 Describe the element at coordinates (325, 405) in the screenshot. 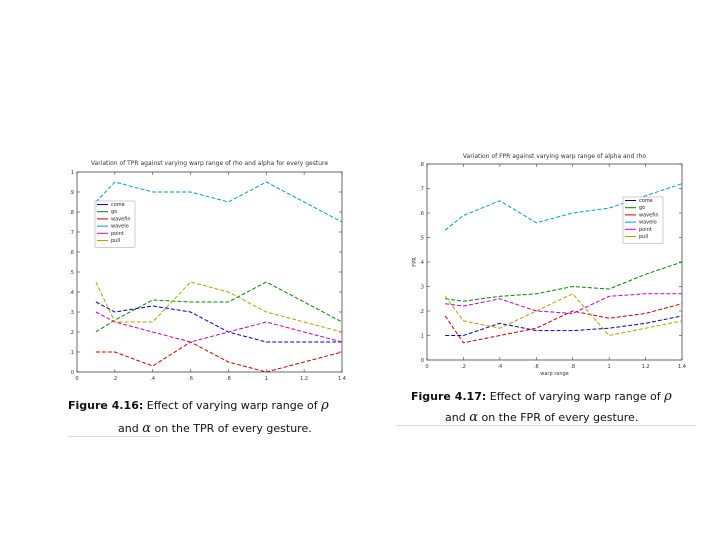

I see `fig16-rho: ρ` at that location.